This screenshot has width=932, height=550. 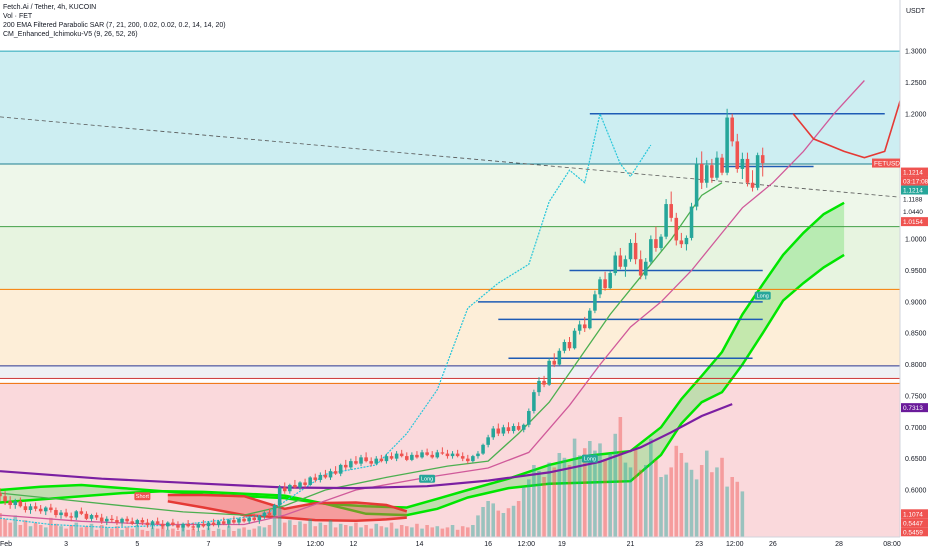 What do you see at coordinates (18, 16) in the screenshot?
I see `volume-indicator-label: Vol · FET` at bounding box center [18, 16].